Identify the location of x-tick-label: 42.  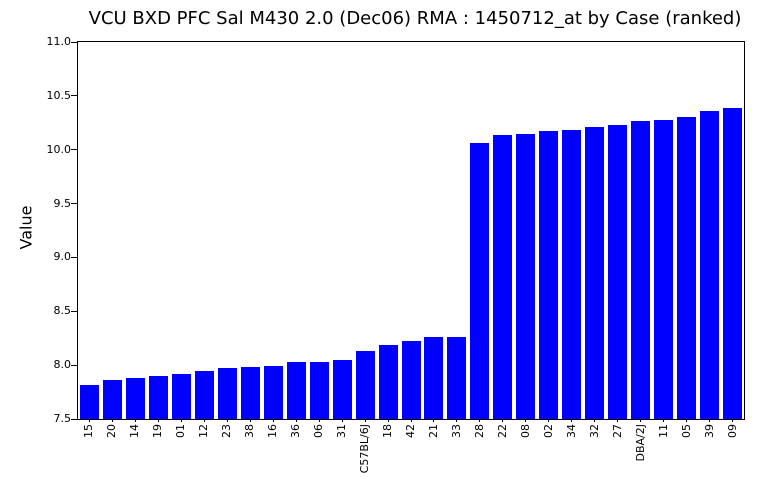
(410, 431).